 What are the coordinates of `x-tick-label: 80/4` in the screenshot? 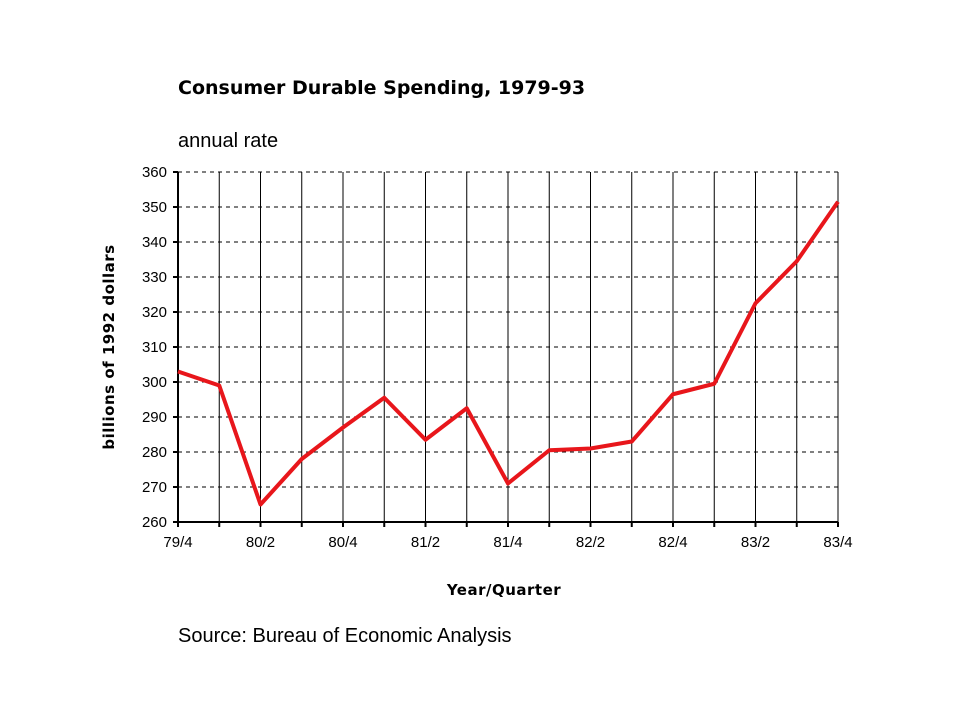 It's located at (342, 542).